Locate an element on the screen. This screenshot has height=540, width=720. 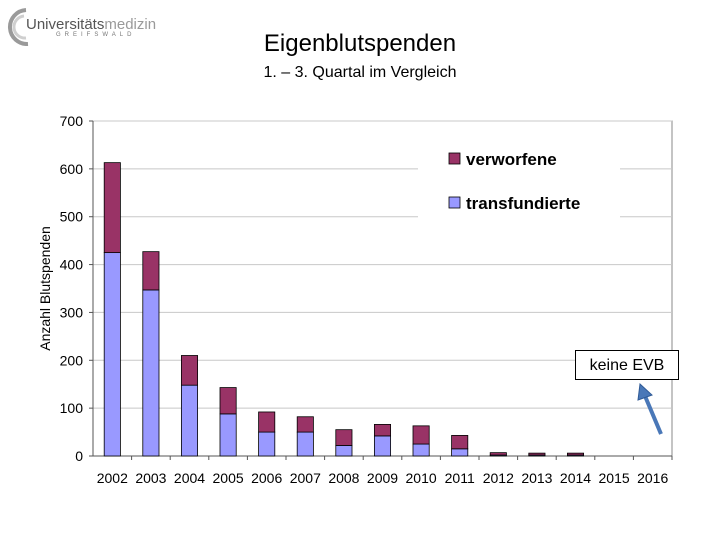
x-tick-label: 2008 is located at coordinates (343, 478).